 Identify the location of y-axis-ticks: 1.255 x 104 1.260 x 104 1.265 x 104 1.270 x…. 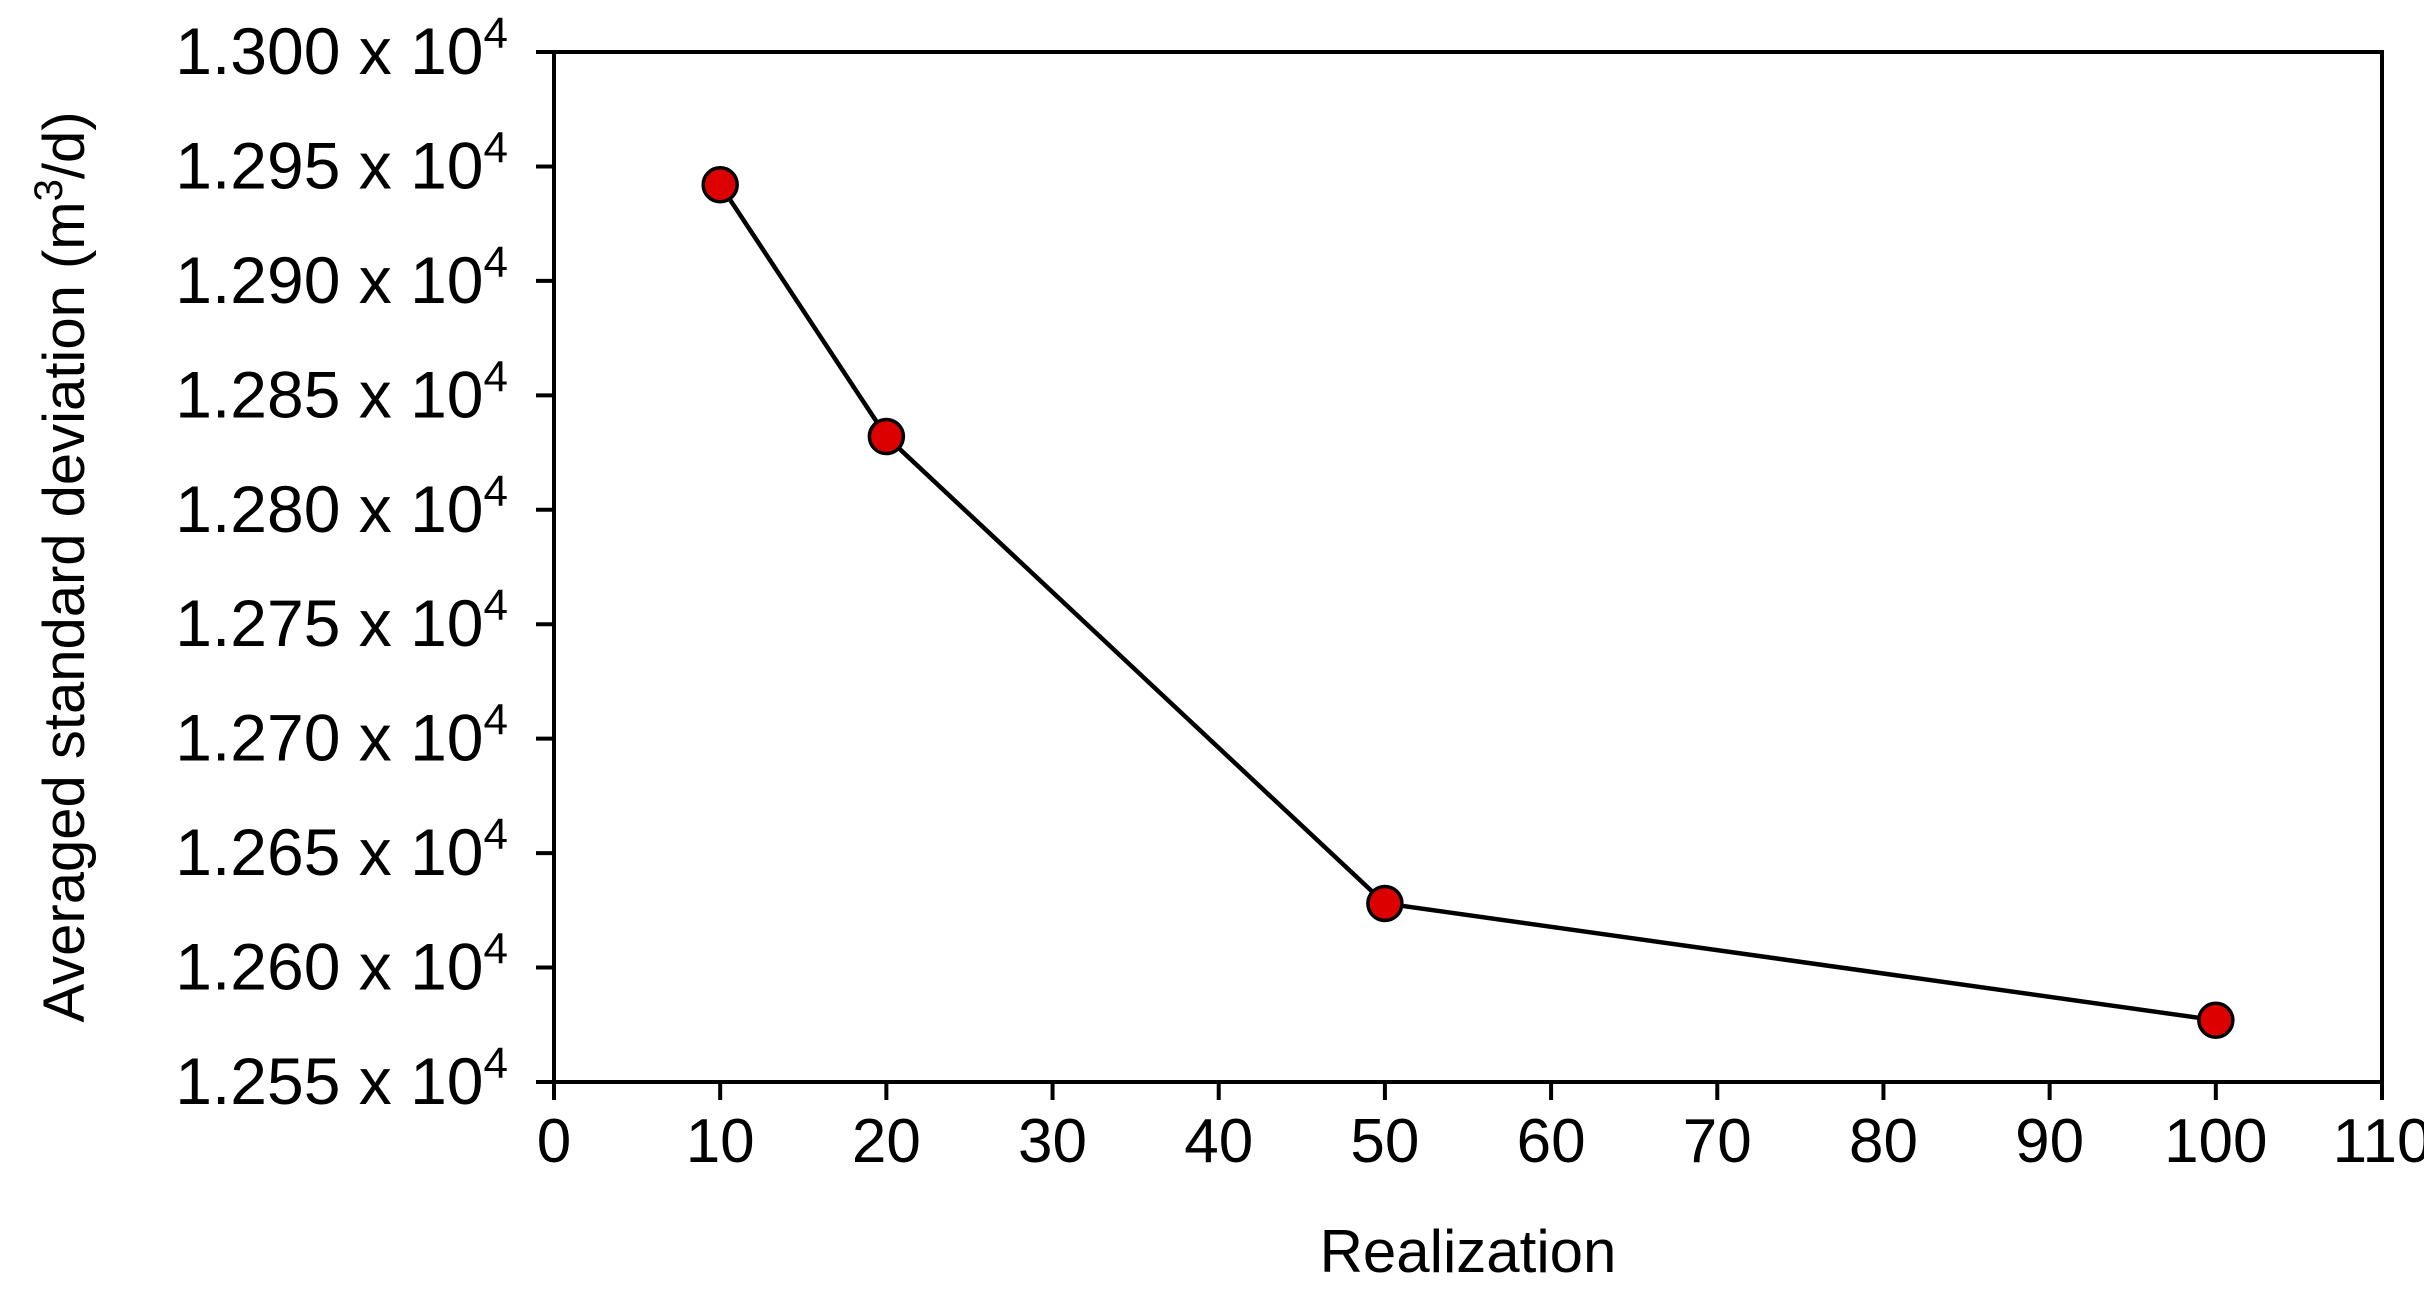
(364, 563).